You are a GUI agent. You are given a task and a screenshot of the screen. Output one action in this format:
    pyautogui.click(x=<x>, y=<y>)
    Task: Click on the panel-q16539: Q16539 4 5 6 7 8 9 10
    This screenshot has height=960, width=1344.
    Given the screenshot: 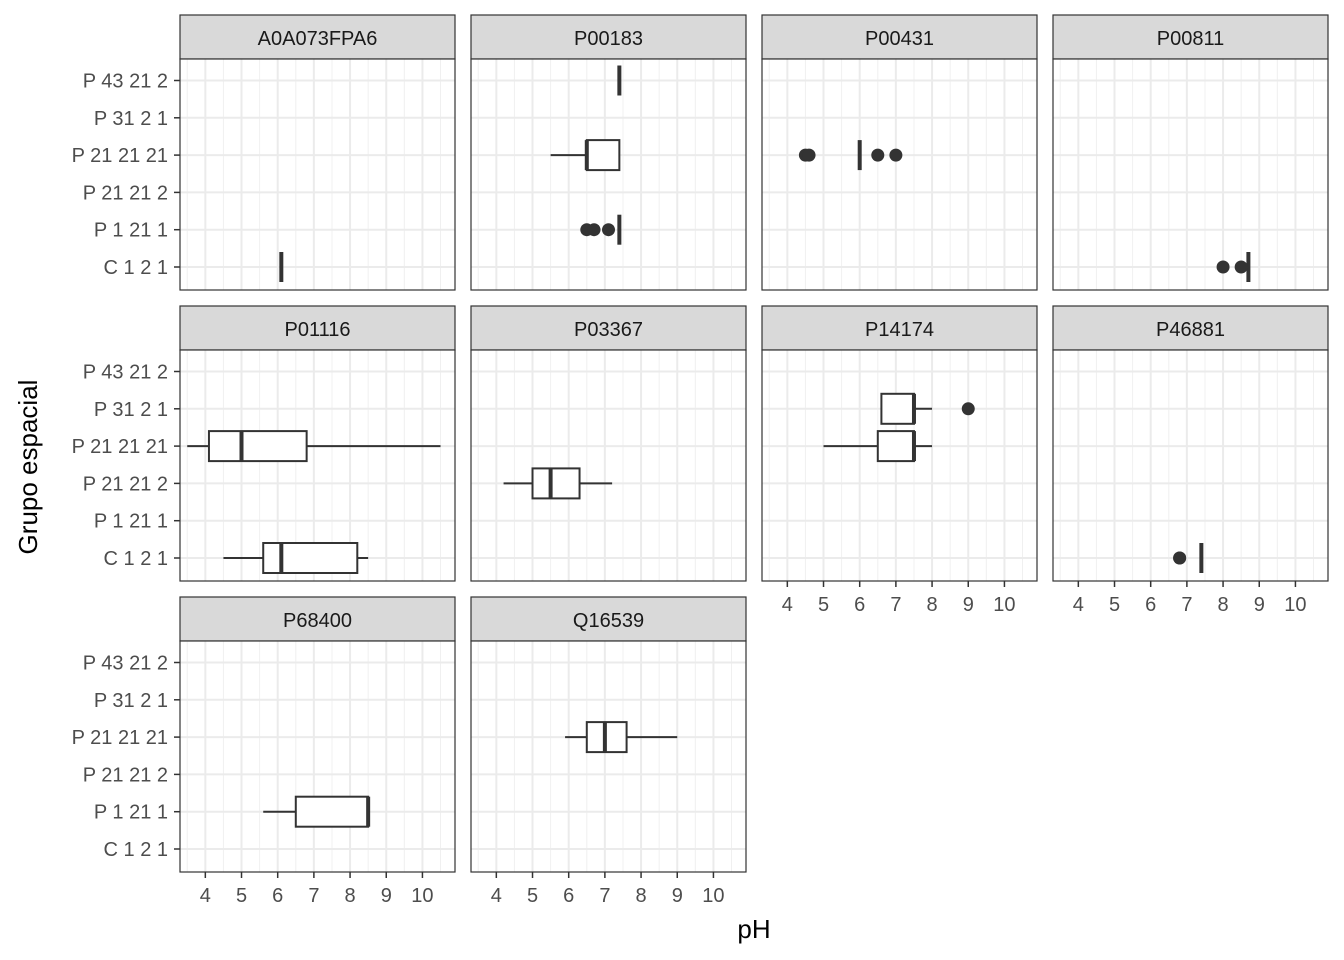 What is the action you would take?
    pyautogui.click(x=608, y=751)
    